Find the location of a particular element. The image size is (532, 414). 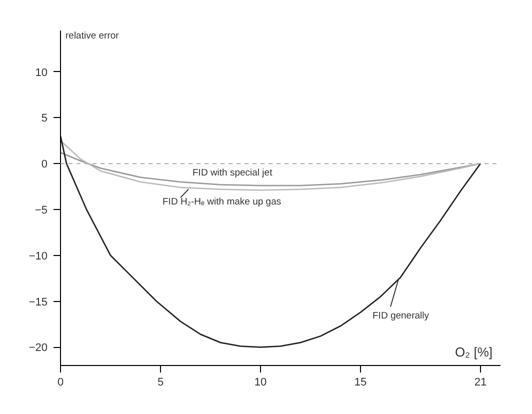

y-axis-title: relative error is located at coordinates (92, 36).